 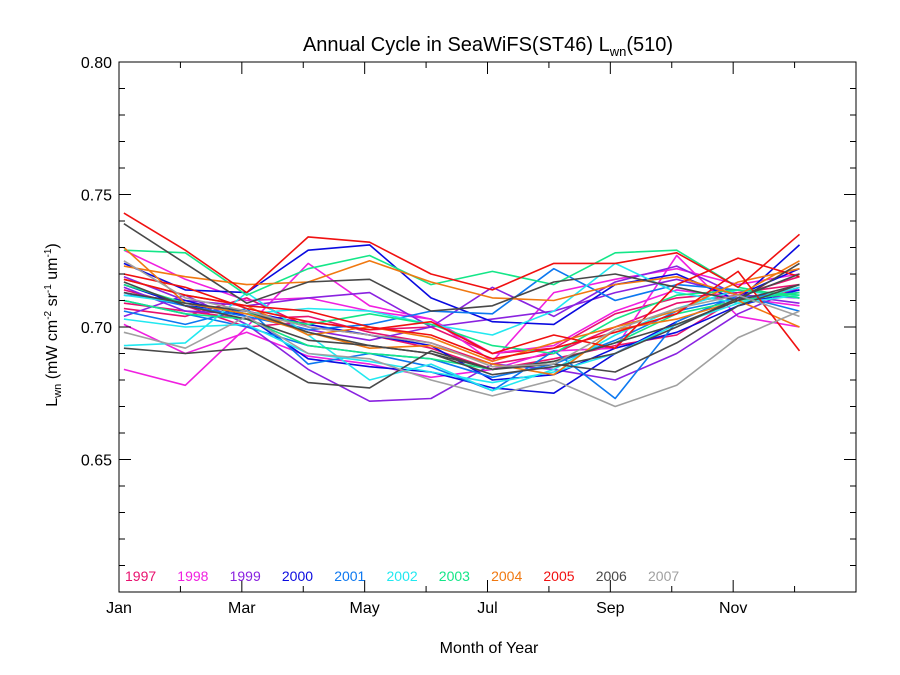 What do you see at coordinates (245, 576) in the screenshot?
I see `legend-item-1999: 1999` at bounding box center [245, 576].